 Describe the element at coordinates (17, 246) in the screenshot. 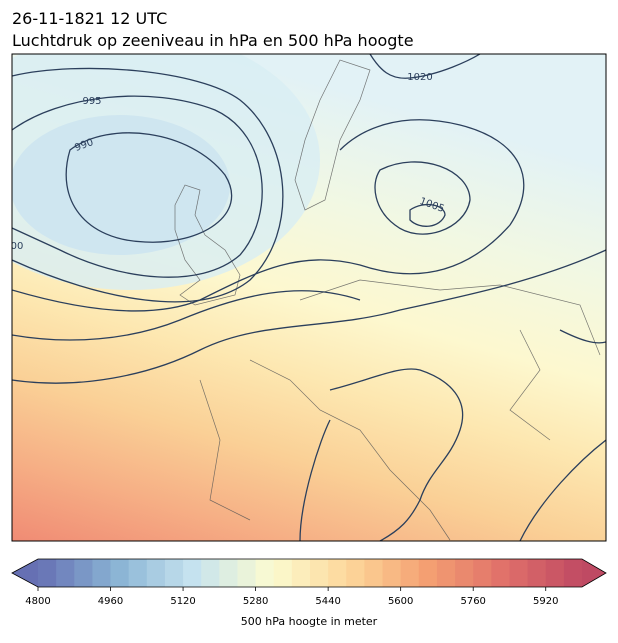

I see `contour-label: 00` at that location.